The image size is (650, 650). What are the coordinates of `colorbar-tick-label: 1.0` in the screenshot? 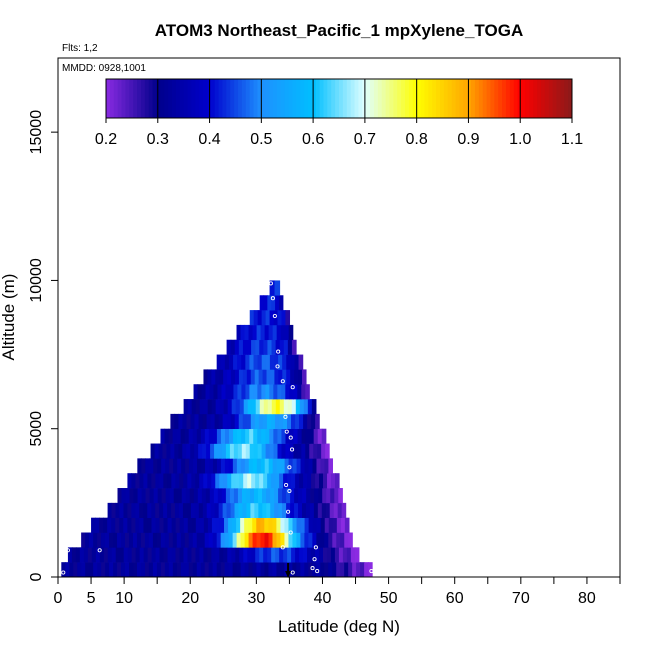 It's located at (520, 139).